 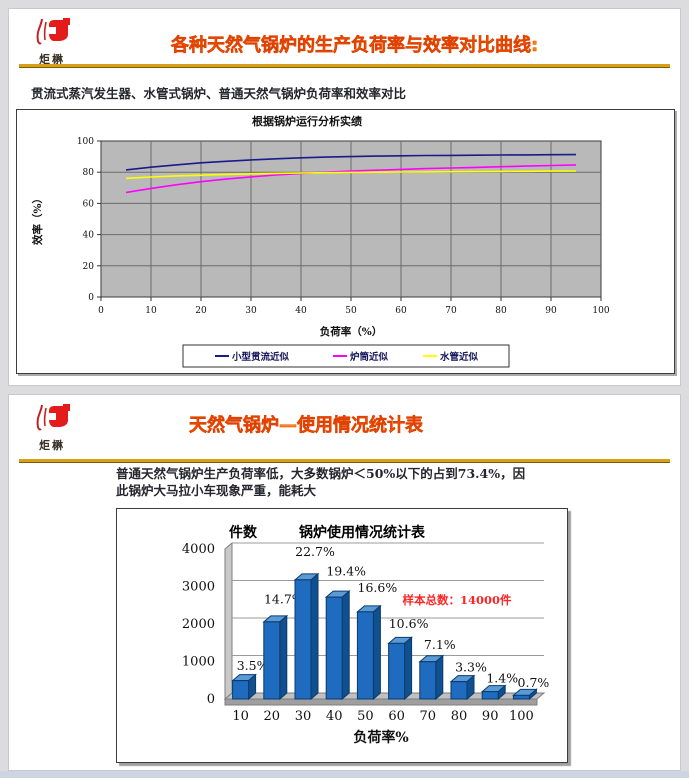 What do you see at coordinates (219, 93) in the screenshot?
I see `slide1-subtitle: 贯流式蒸汽发生器、水管式锅炉、普通天然气锅炉负荷率和效率对比` at bounding box center [219, 93].